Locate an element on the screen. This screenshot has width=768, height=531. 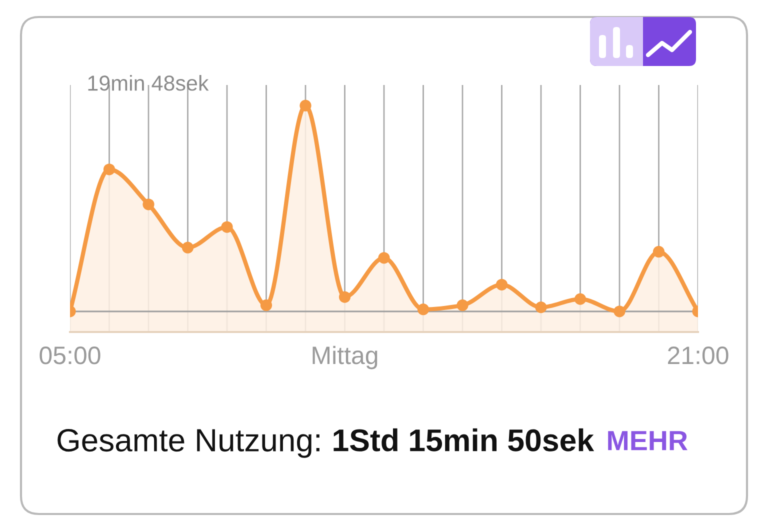
text: MEHR is located at coordinates (648, 440).